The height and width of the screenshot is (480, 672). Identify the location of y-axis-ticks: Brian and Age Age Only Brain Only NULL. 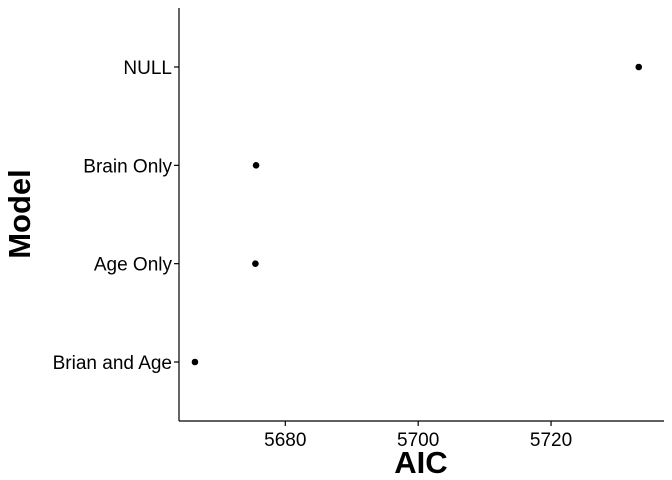
(116, 216).